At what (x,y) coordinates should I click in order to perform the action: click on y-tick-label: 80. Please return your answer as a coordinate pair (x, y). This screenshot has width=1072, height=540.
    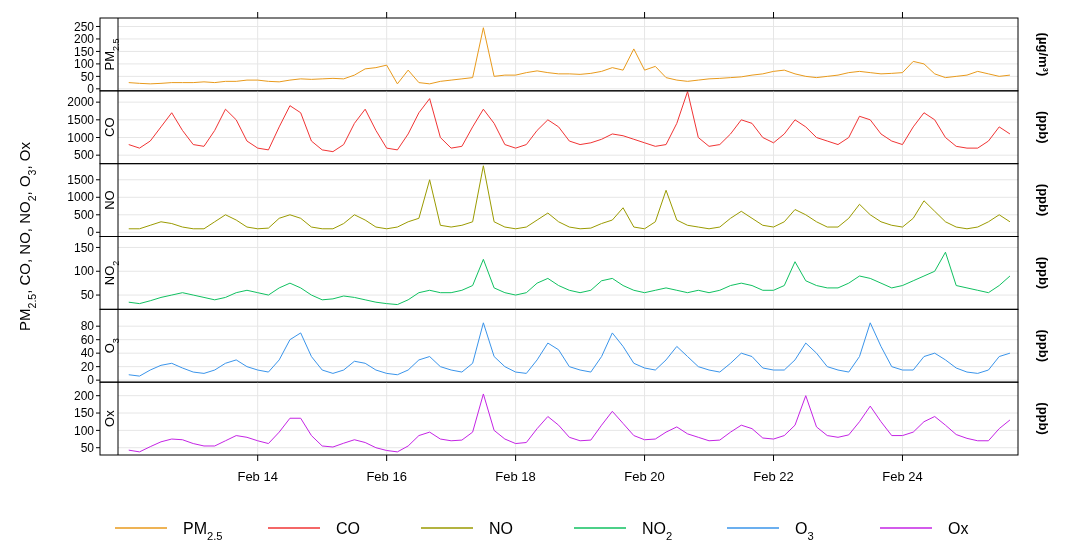
    Looking at the image, I should click on (87, 326).